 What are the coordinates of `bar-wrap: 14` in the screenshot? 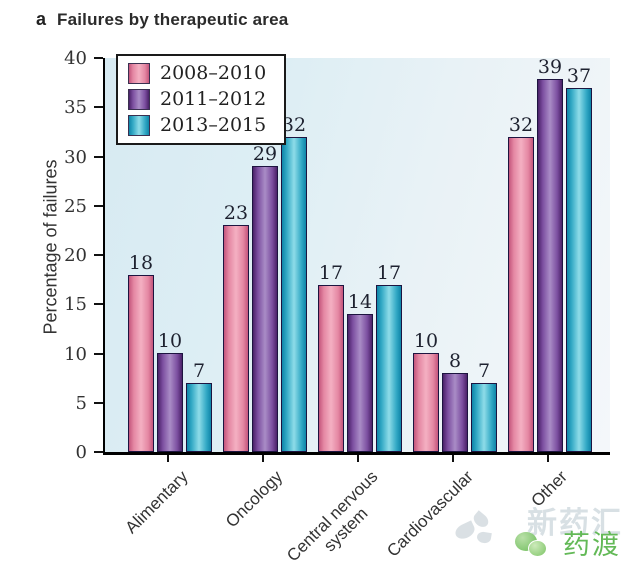 It's located at (360, 255).